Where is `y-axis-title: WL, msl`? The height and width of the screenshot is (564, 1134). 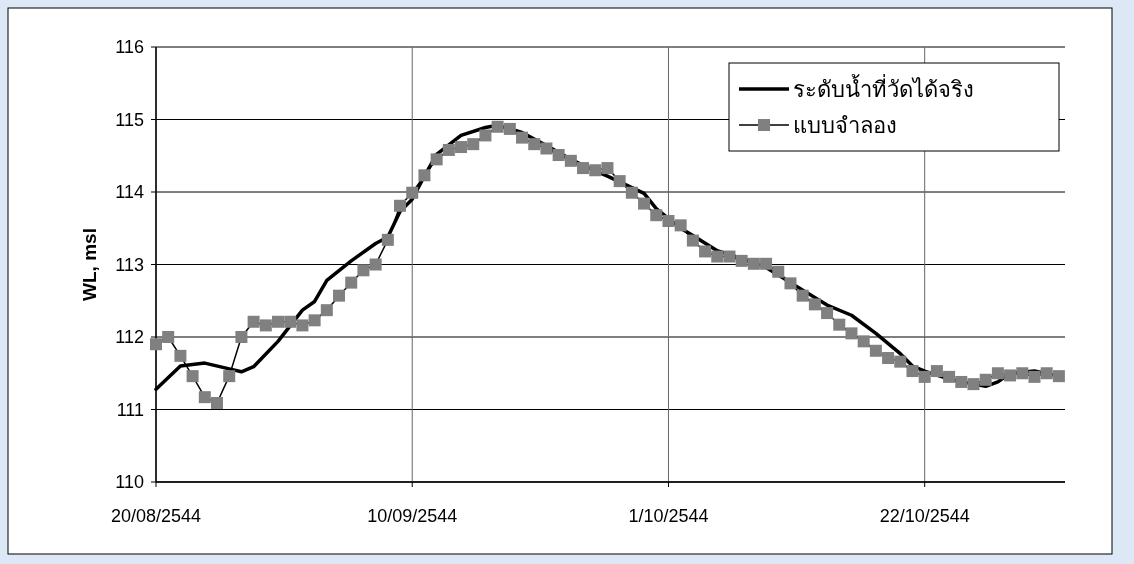 y-axis-title: WL, msl is located at coordinates (89, 264).